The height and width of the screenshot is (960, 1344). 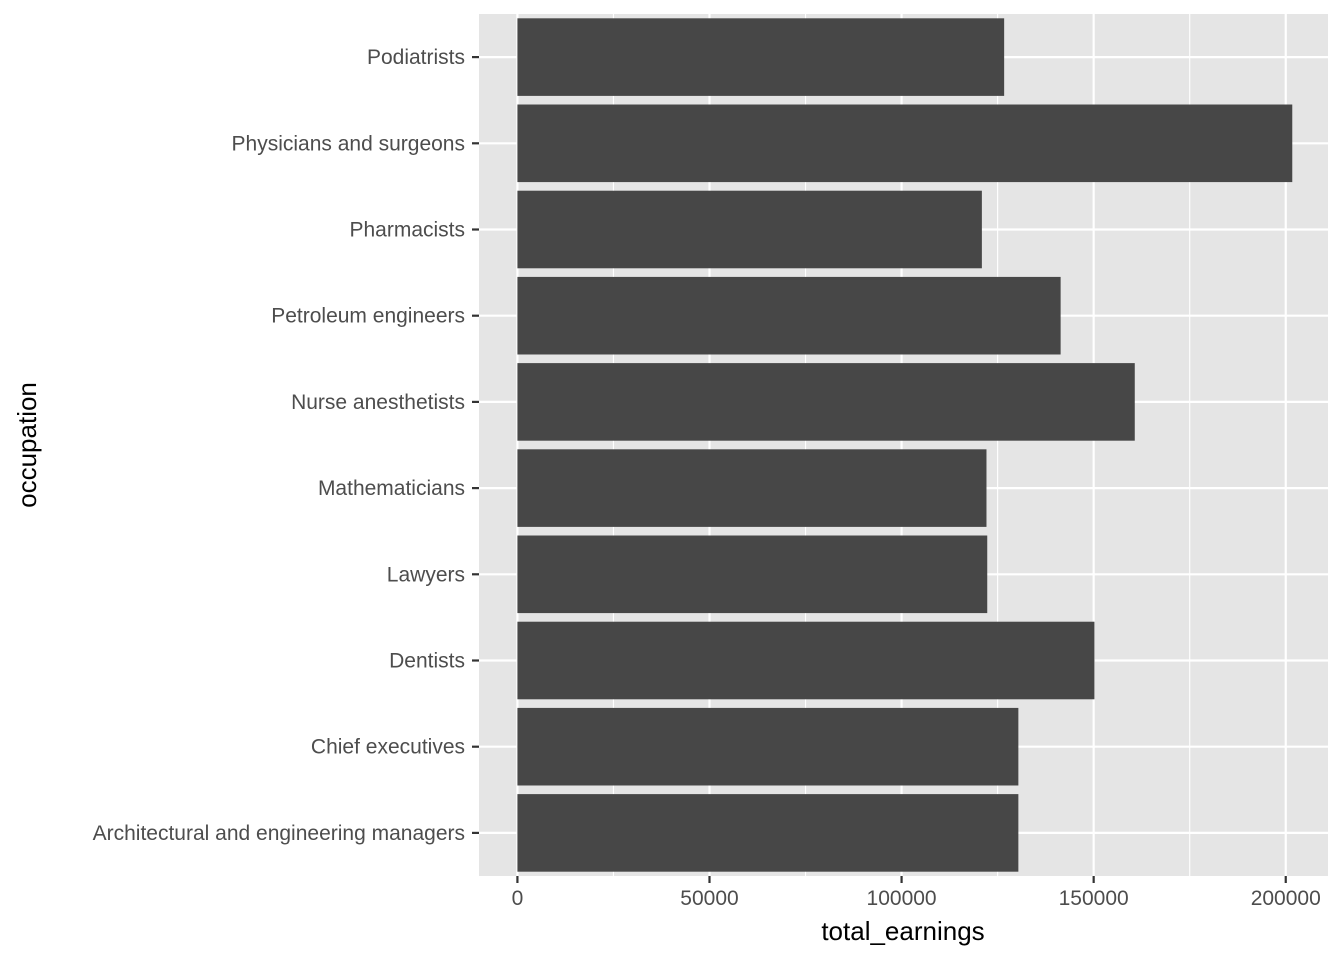 What do you see at coordinates (388, 747) in the screenshot?
I see `y-tick-label: Chief executives` at bounding box center [388, 747].